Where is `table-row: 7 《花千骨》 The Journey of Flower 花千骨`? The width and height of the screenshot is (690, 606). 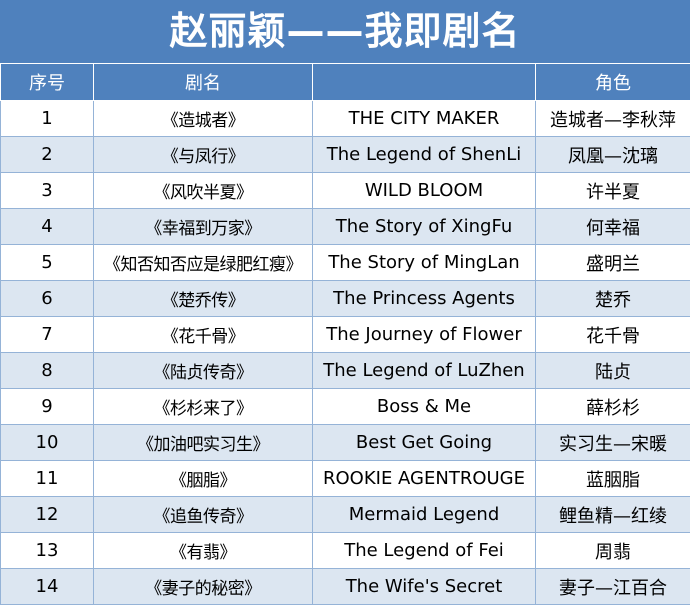 table-row: 7 《花千骨》 The Journey of Flower 花千骨 is located at coordinates (345, 334).